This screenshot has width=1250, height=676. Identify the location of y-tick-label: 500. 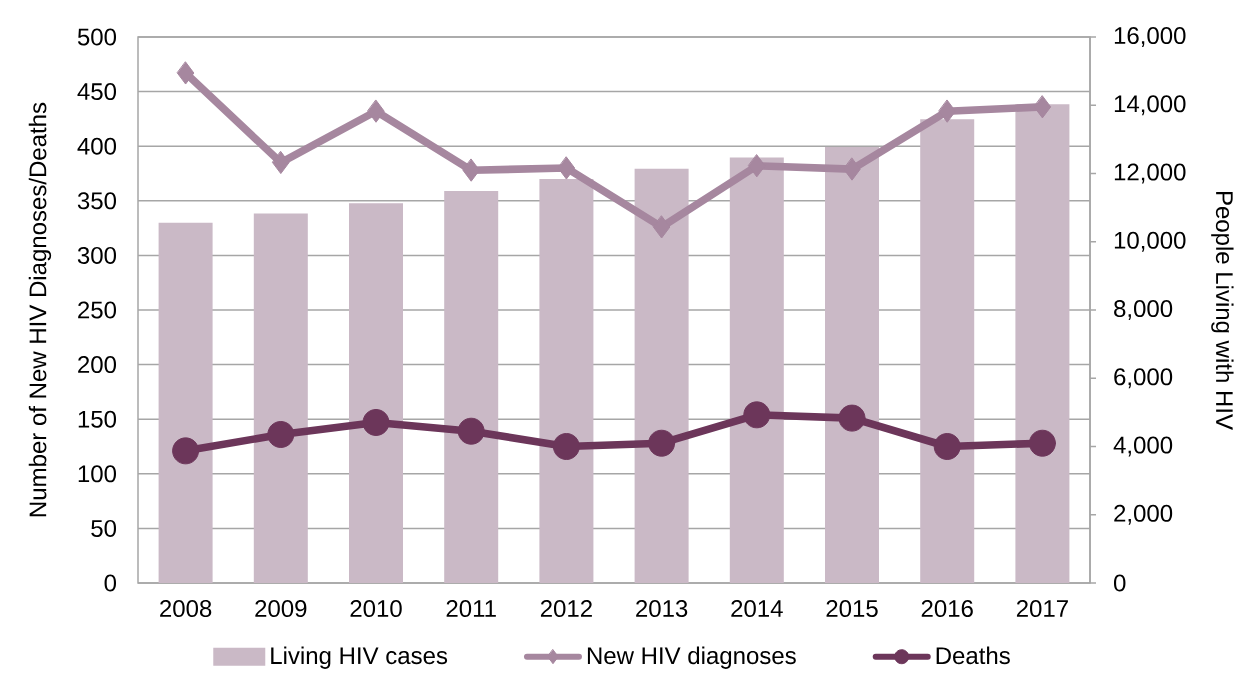
(97, 37).